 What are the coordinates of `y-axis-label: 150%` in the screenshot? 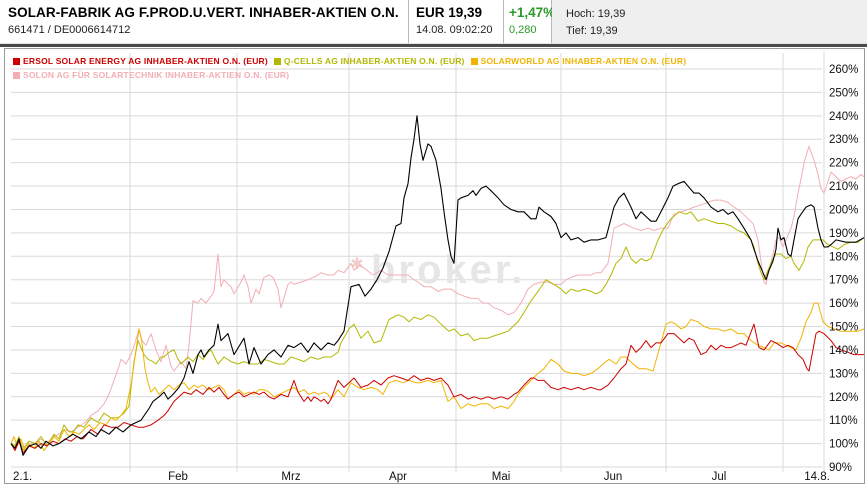 It's located at (843, 328).